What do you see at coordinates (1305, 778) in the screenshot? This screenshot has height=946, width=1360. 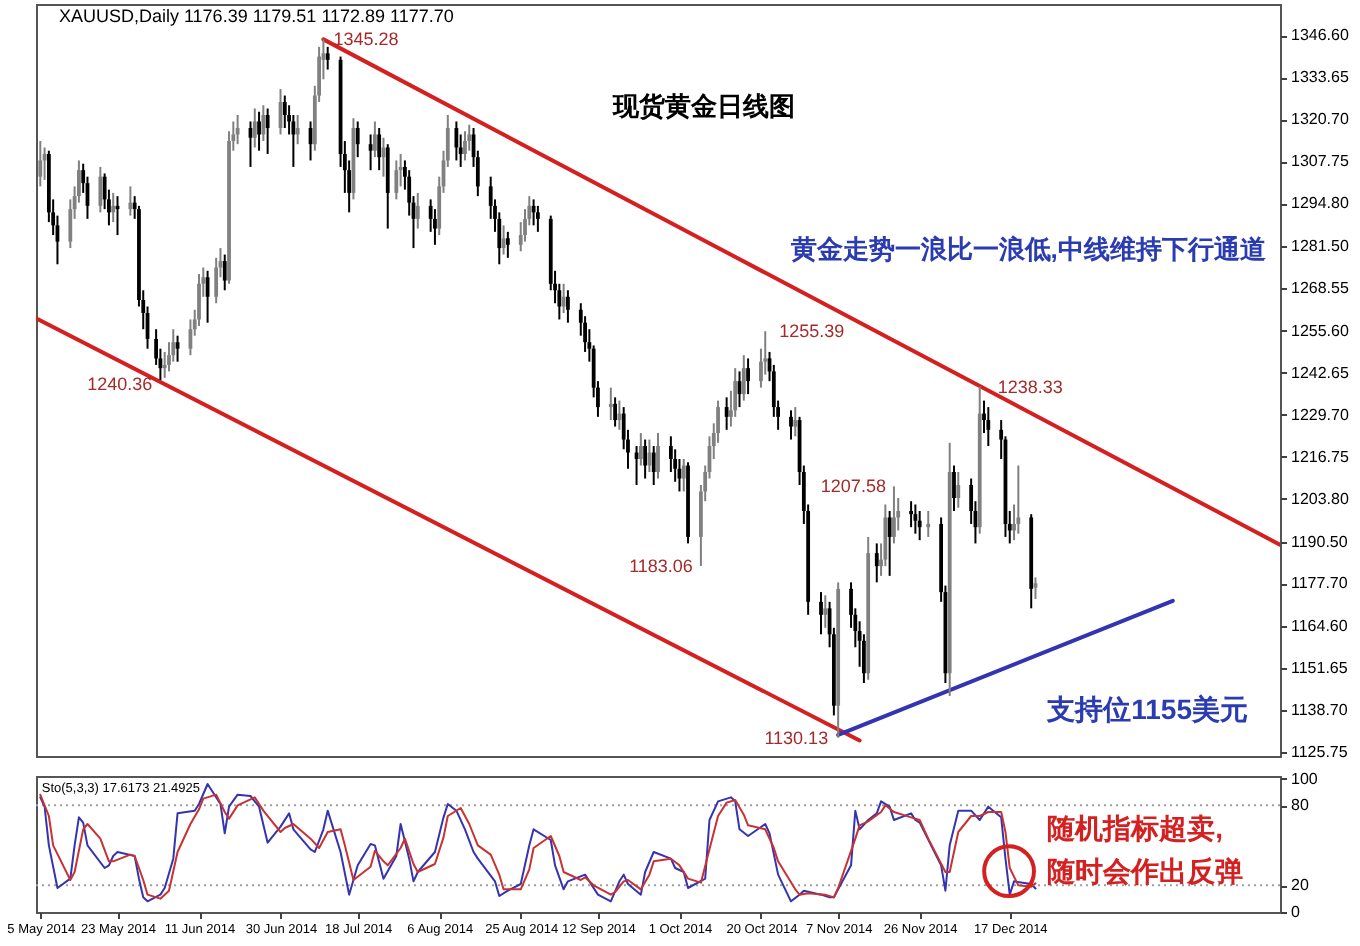 I see `y-tick-label: 100` at bounding box center [1305, 778].